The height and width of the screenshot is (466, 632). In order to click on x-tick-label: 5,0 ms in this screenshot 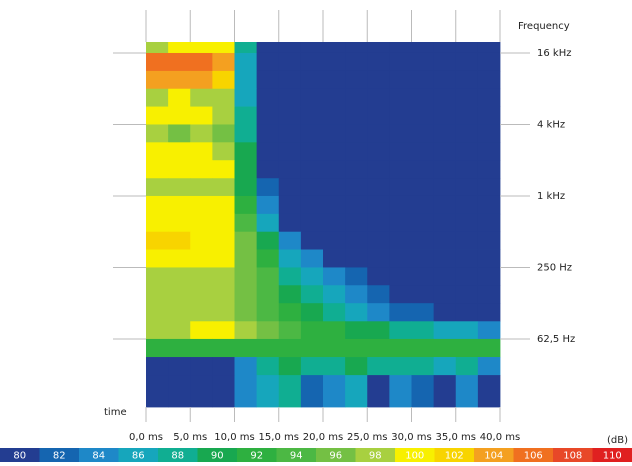, I will do `click(190, 437)`.